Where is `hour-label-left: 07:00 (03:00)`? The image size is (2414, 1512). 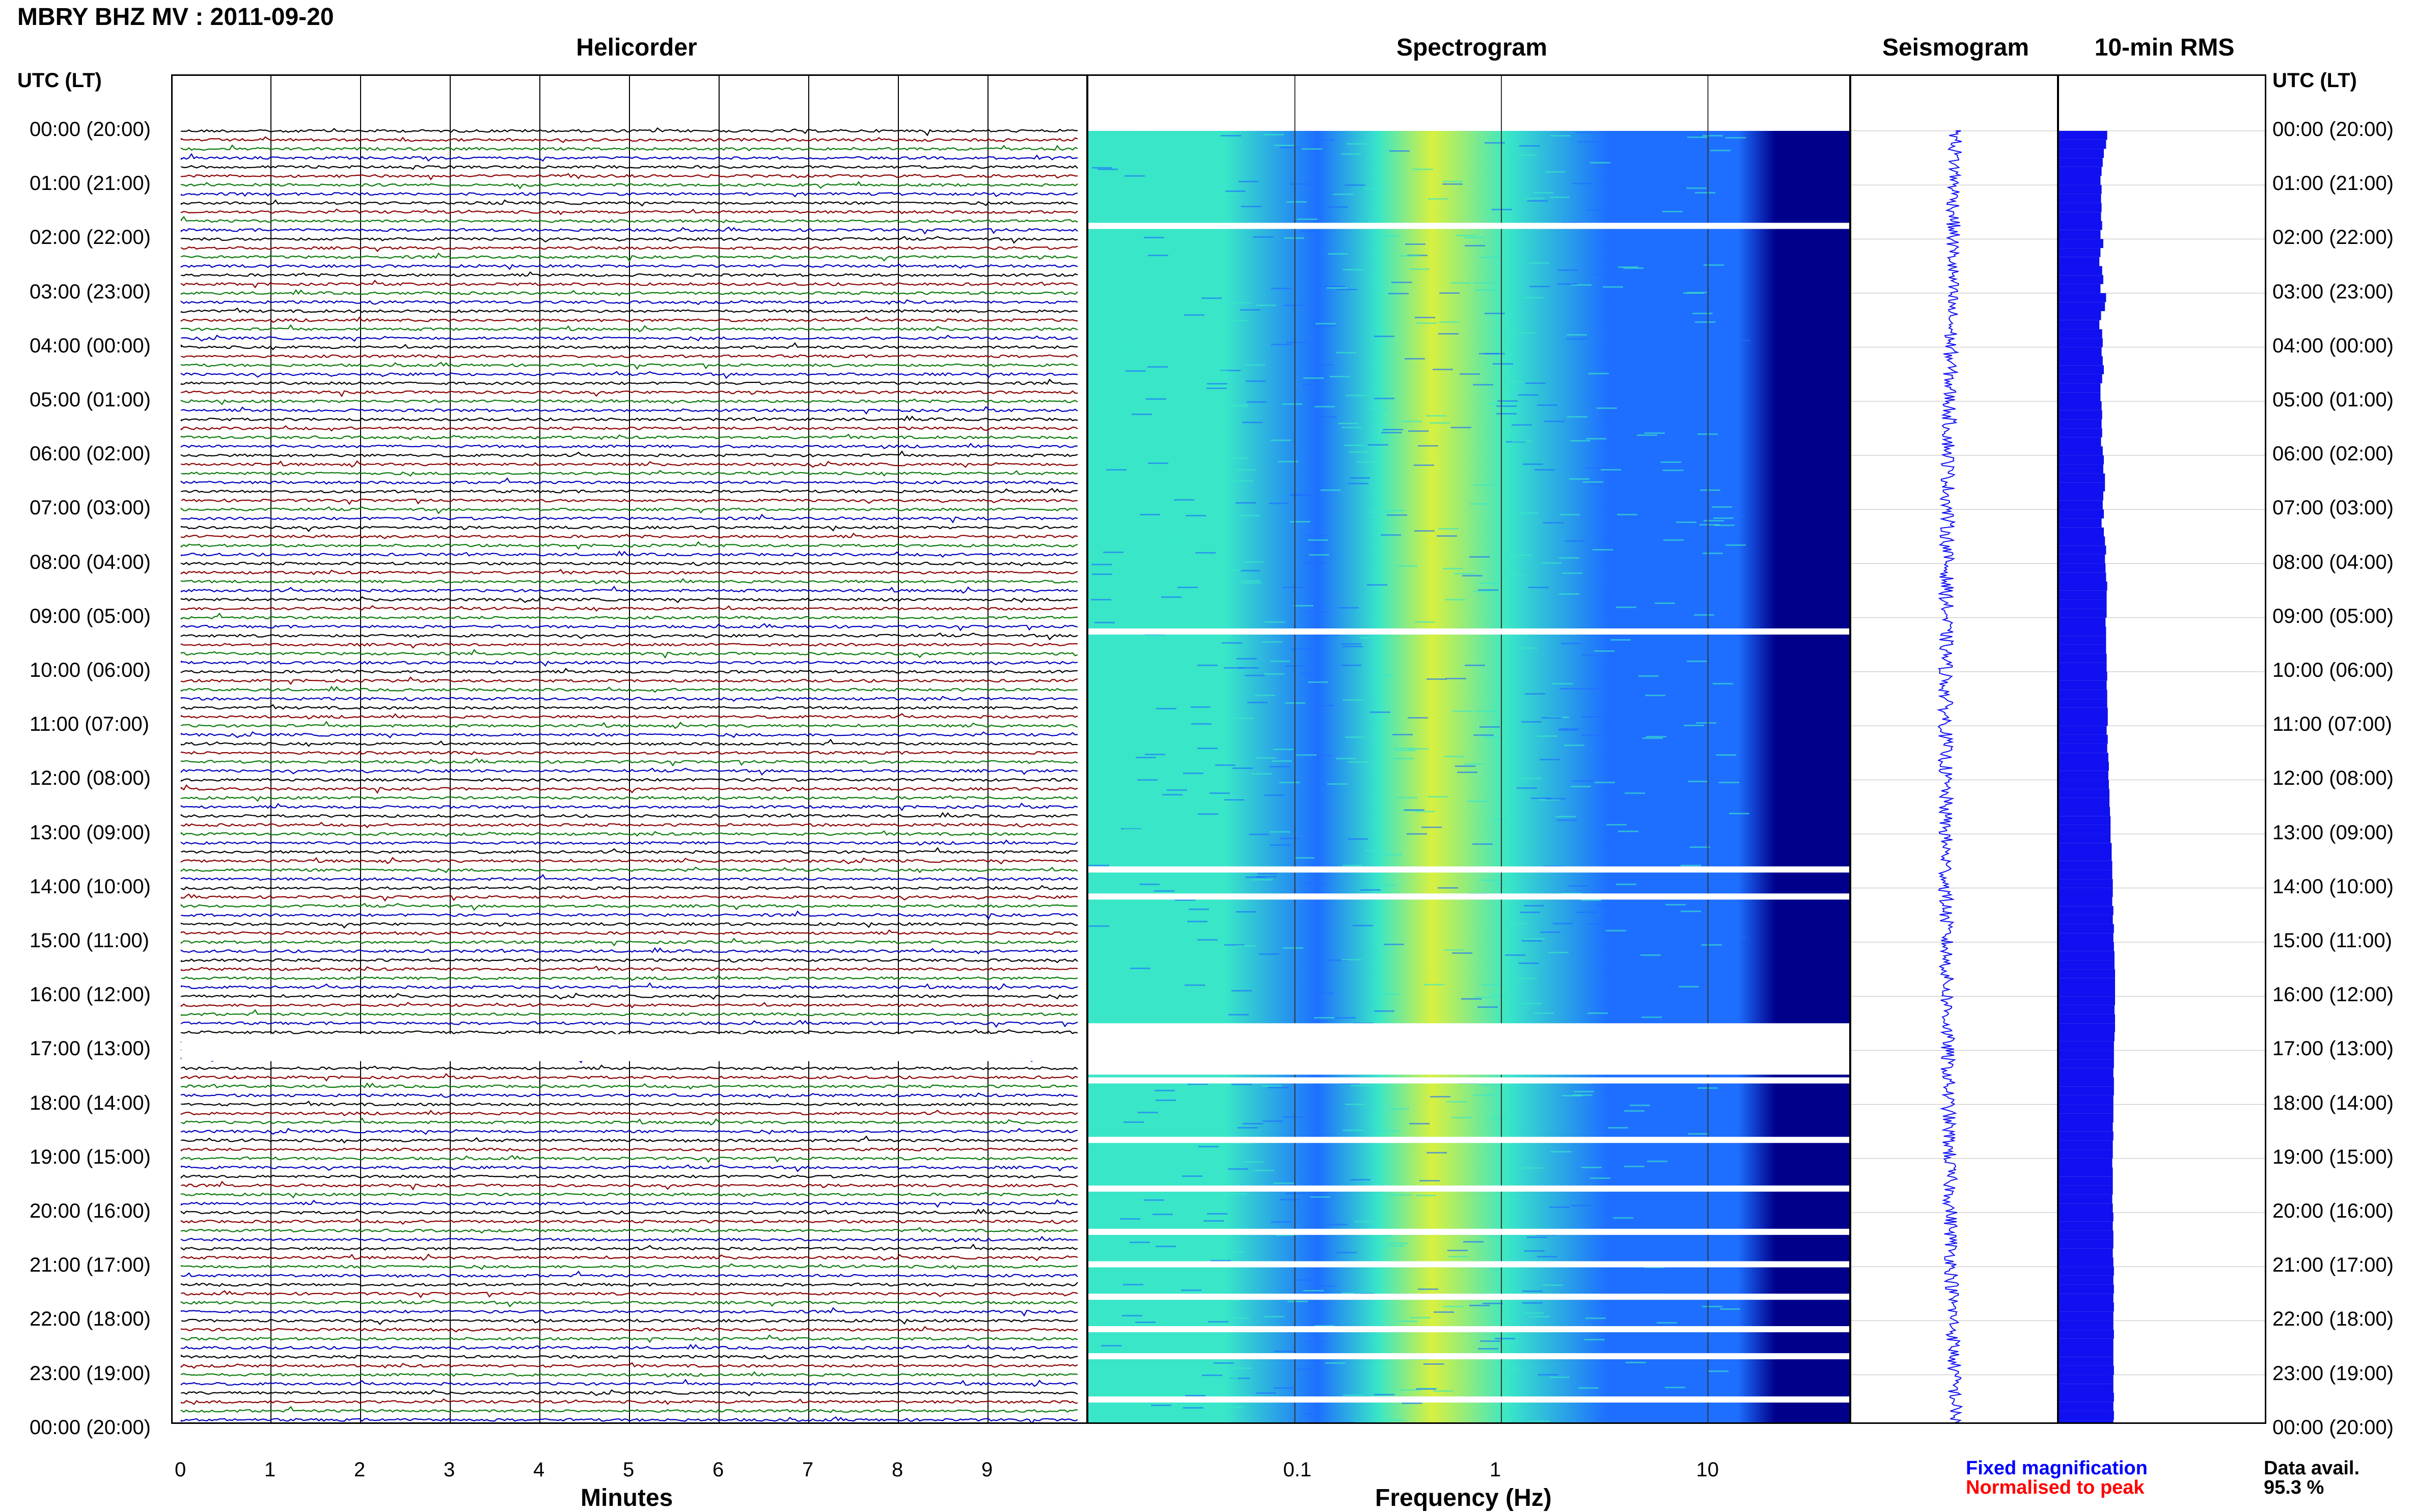
hour-label-left: 07:00 (03:00) is located at coordinates (90, 508).